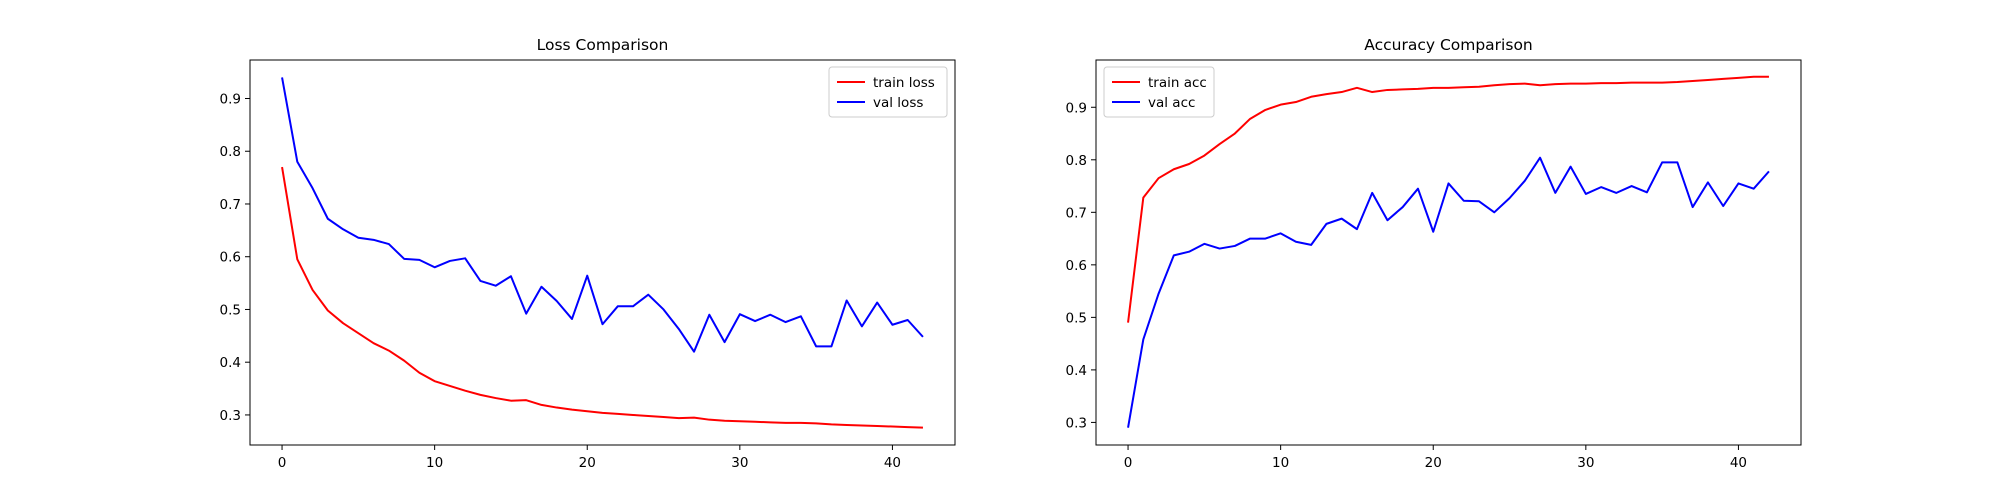 The image size is (2000, 500). Describe the element at coordinates (898, 103) in the screenshot. I see `legend-label: val loss` at that location.